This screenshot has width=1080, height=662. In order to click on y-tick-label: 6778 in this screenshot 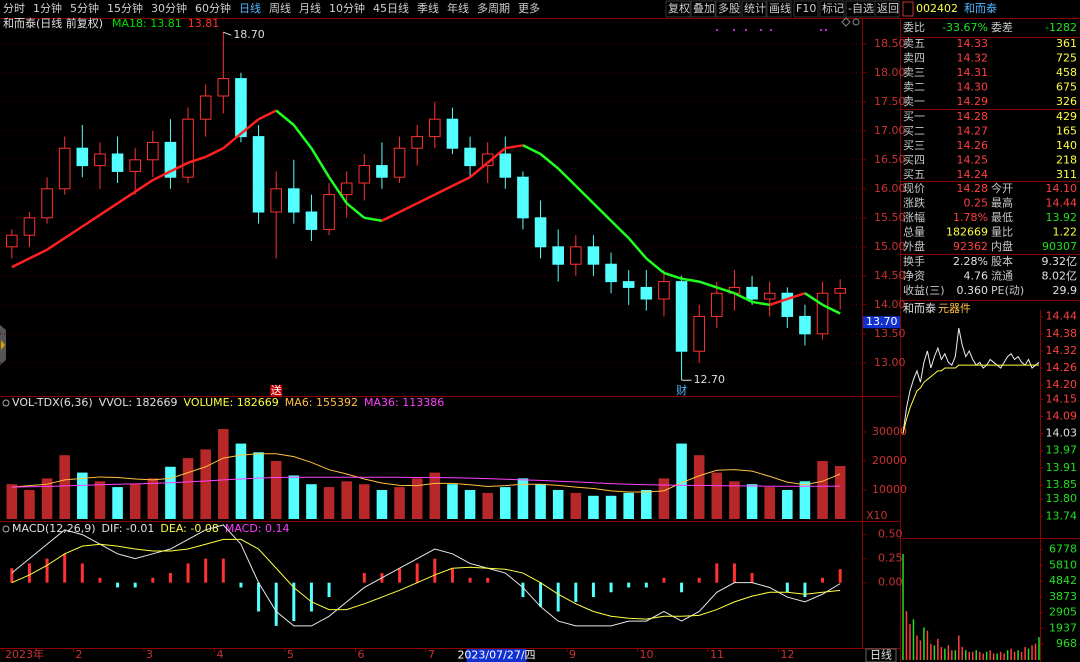, I will do `click(1063, 549)`.